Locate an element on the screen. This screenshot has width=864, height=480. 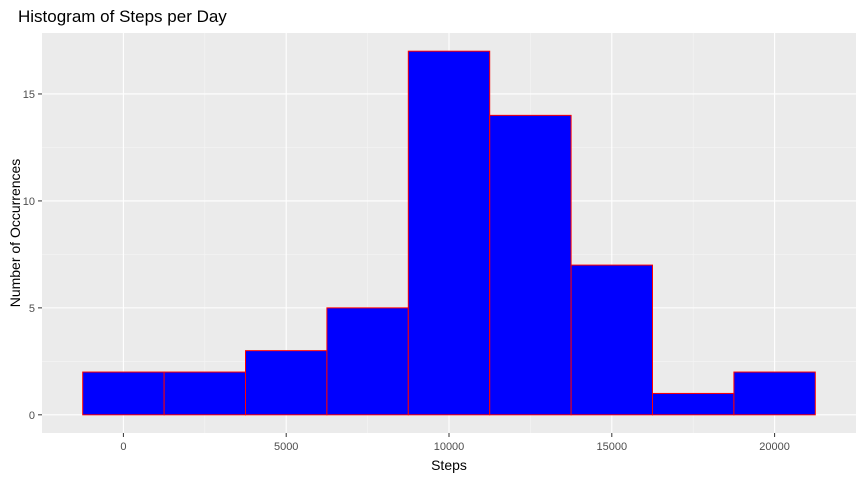
y-tick-label: 15 is located at coordinates (29, 95).